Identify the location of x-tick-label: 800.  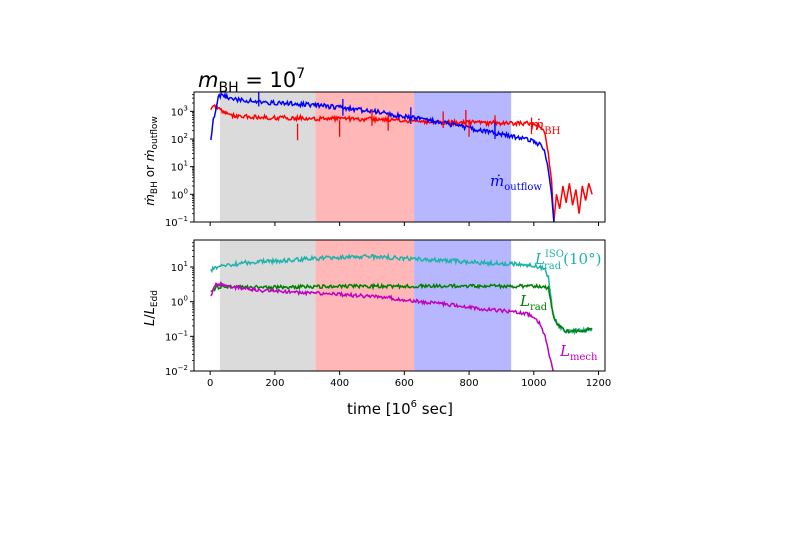
(469, 383).